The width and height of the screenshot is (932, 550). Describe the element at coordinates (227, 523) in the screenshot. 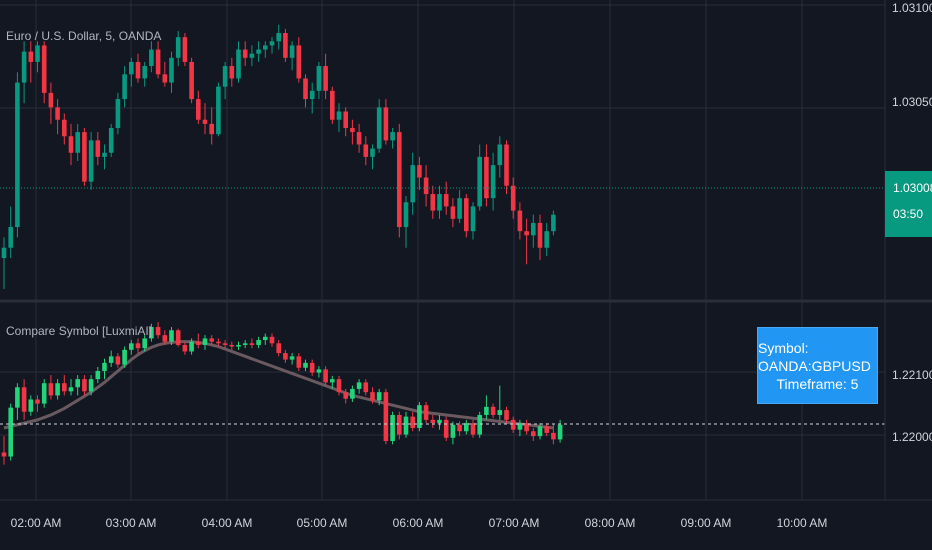

I see `x-tick-label: 04:00 AM` at that location.